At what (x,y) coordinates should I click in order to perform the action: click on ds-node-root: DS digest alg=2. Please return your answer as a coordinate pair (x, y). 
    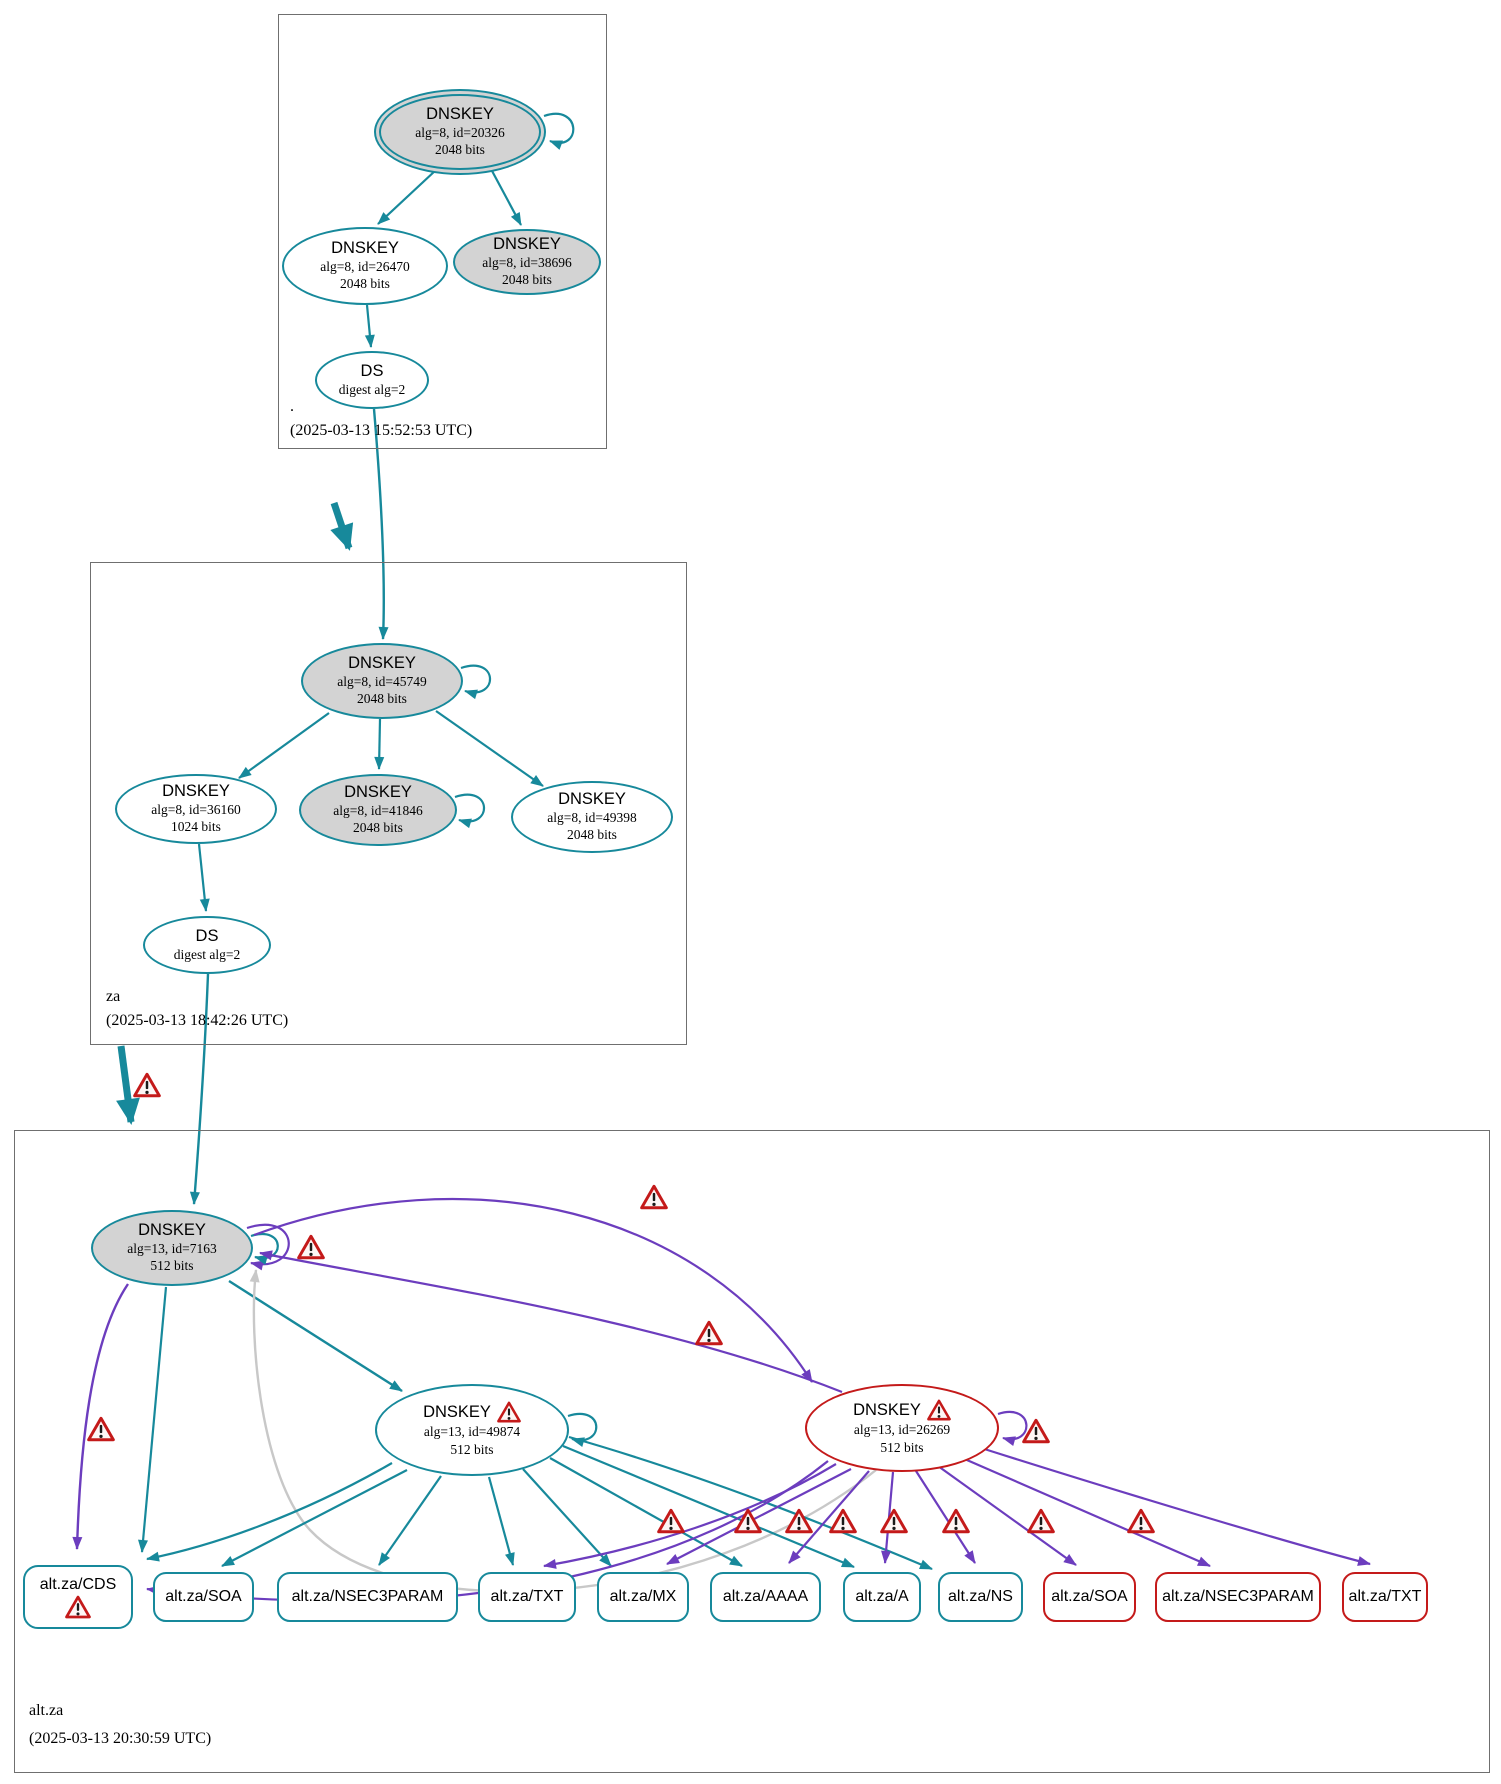
    Looking at the image, I should click on (372, 380).